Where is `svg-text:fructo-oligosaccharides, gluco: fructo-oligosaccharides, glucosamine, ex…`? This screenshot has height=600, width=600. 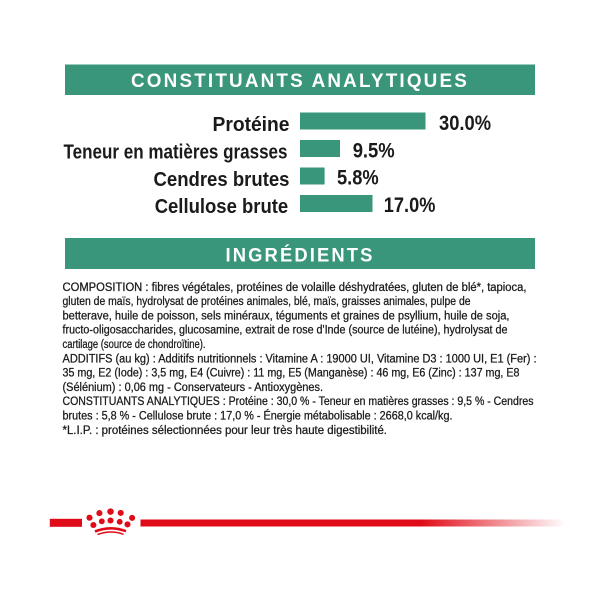
svg-text:fructo-oligosaccharides, gluco: fructo-oligosaccharides, glucosamine, ex… is located at coordinates (285, 330).